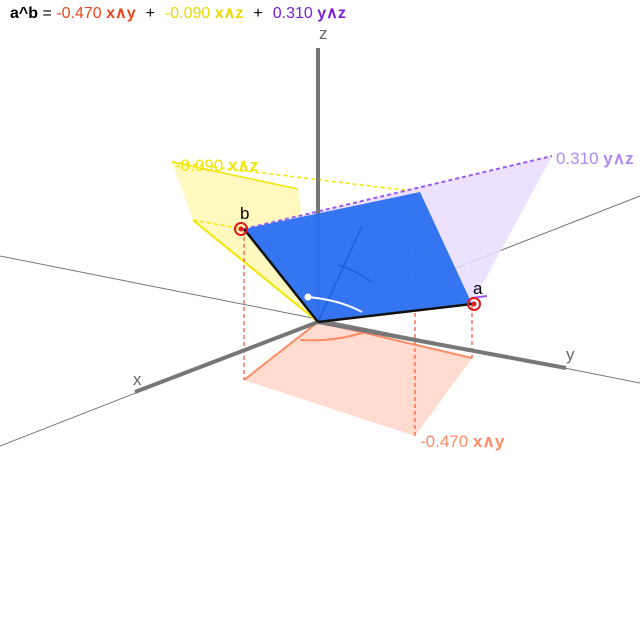 This screenshot has height=640, width=640. What do you see at coordinates (478, 288) in the screenshot?
I see `vector-a-label: a` at bounding box center [478, 288].